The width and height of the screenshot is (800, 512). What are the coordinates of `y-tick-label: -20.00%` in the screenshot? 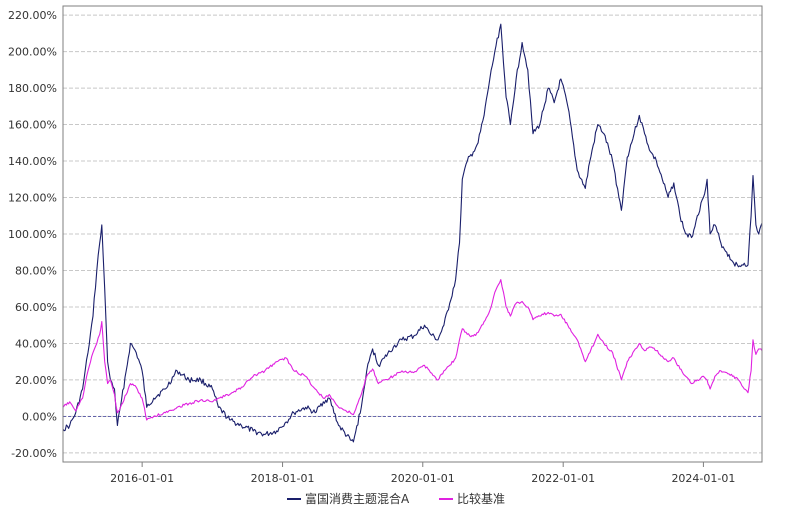 It's located at (34, 453).